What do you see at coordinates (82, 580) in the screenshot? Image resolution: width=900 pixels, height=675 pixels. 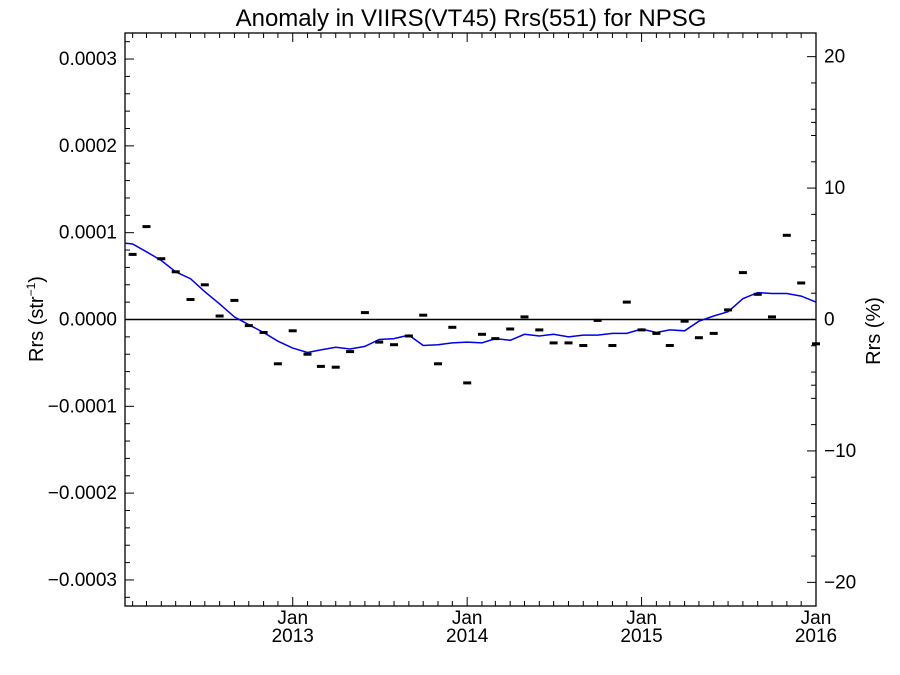 I see `y-tick-label: −0.0003` at bounding box center [82, 580].